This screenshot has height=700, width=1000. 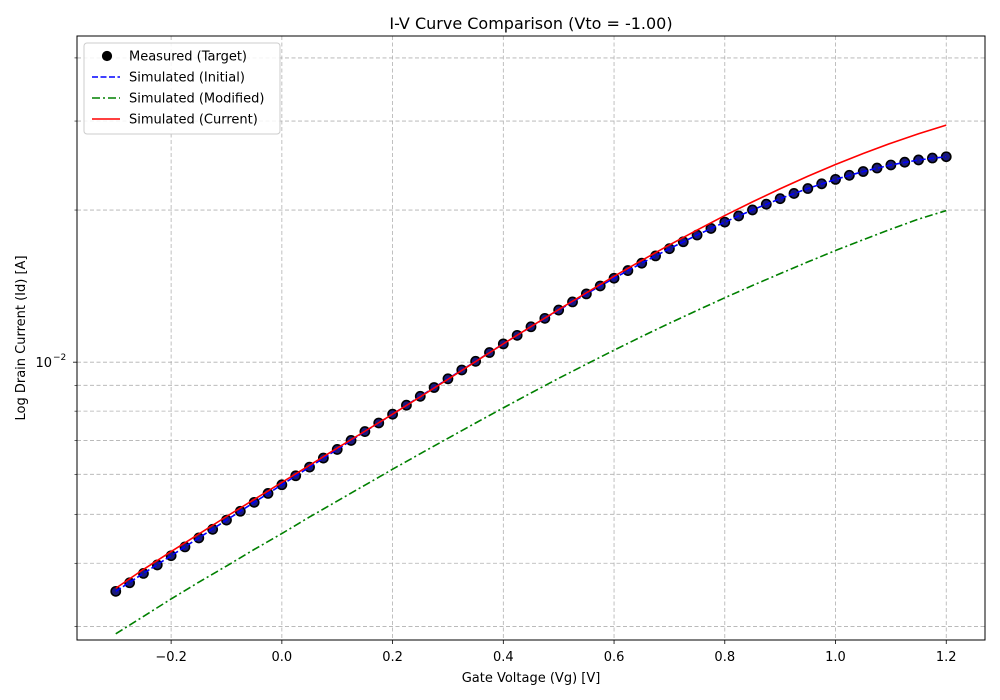 What do you see at coordinates (59, 358) in the screenshot?
I see `y-tick-exponent: −2` at bounding box center [59, 358].